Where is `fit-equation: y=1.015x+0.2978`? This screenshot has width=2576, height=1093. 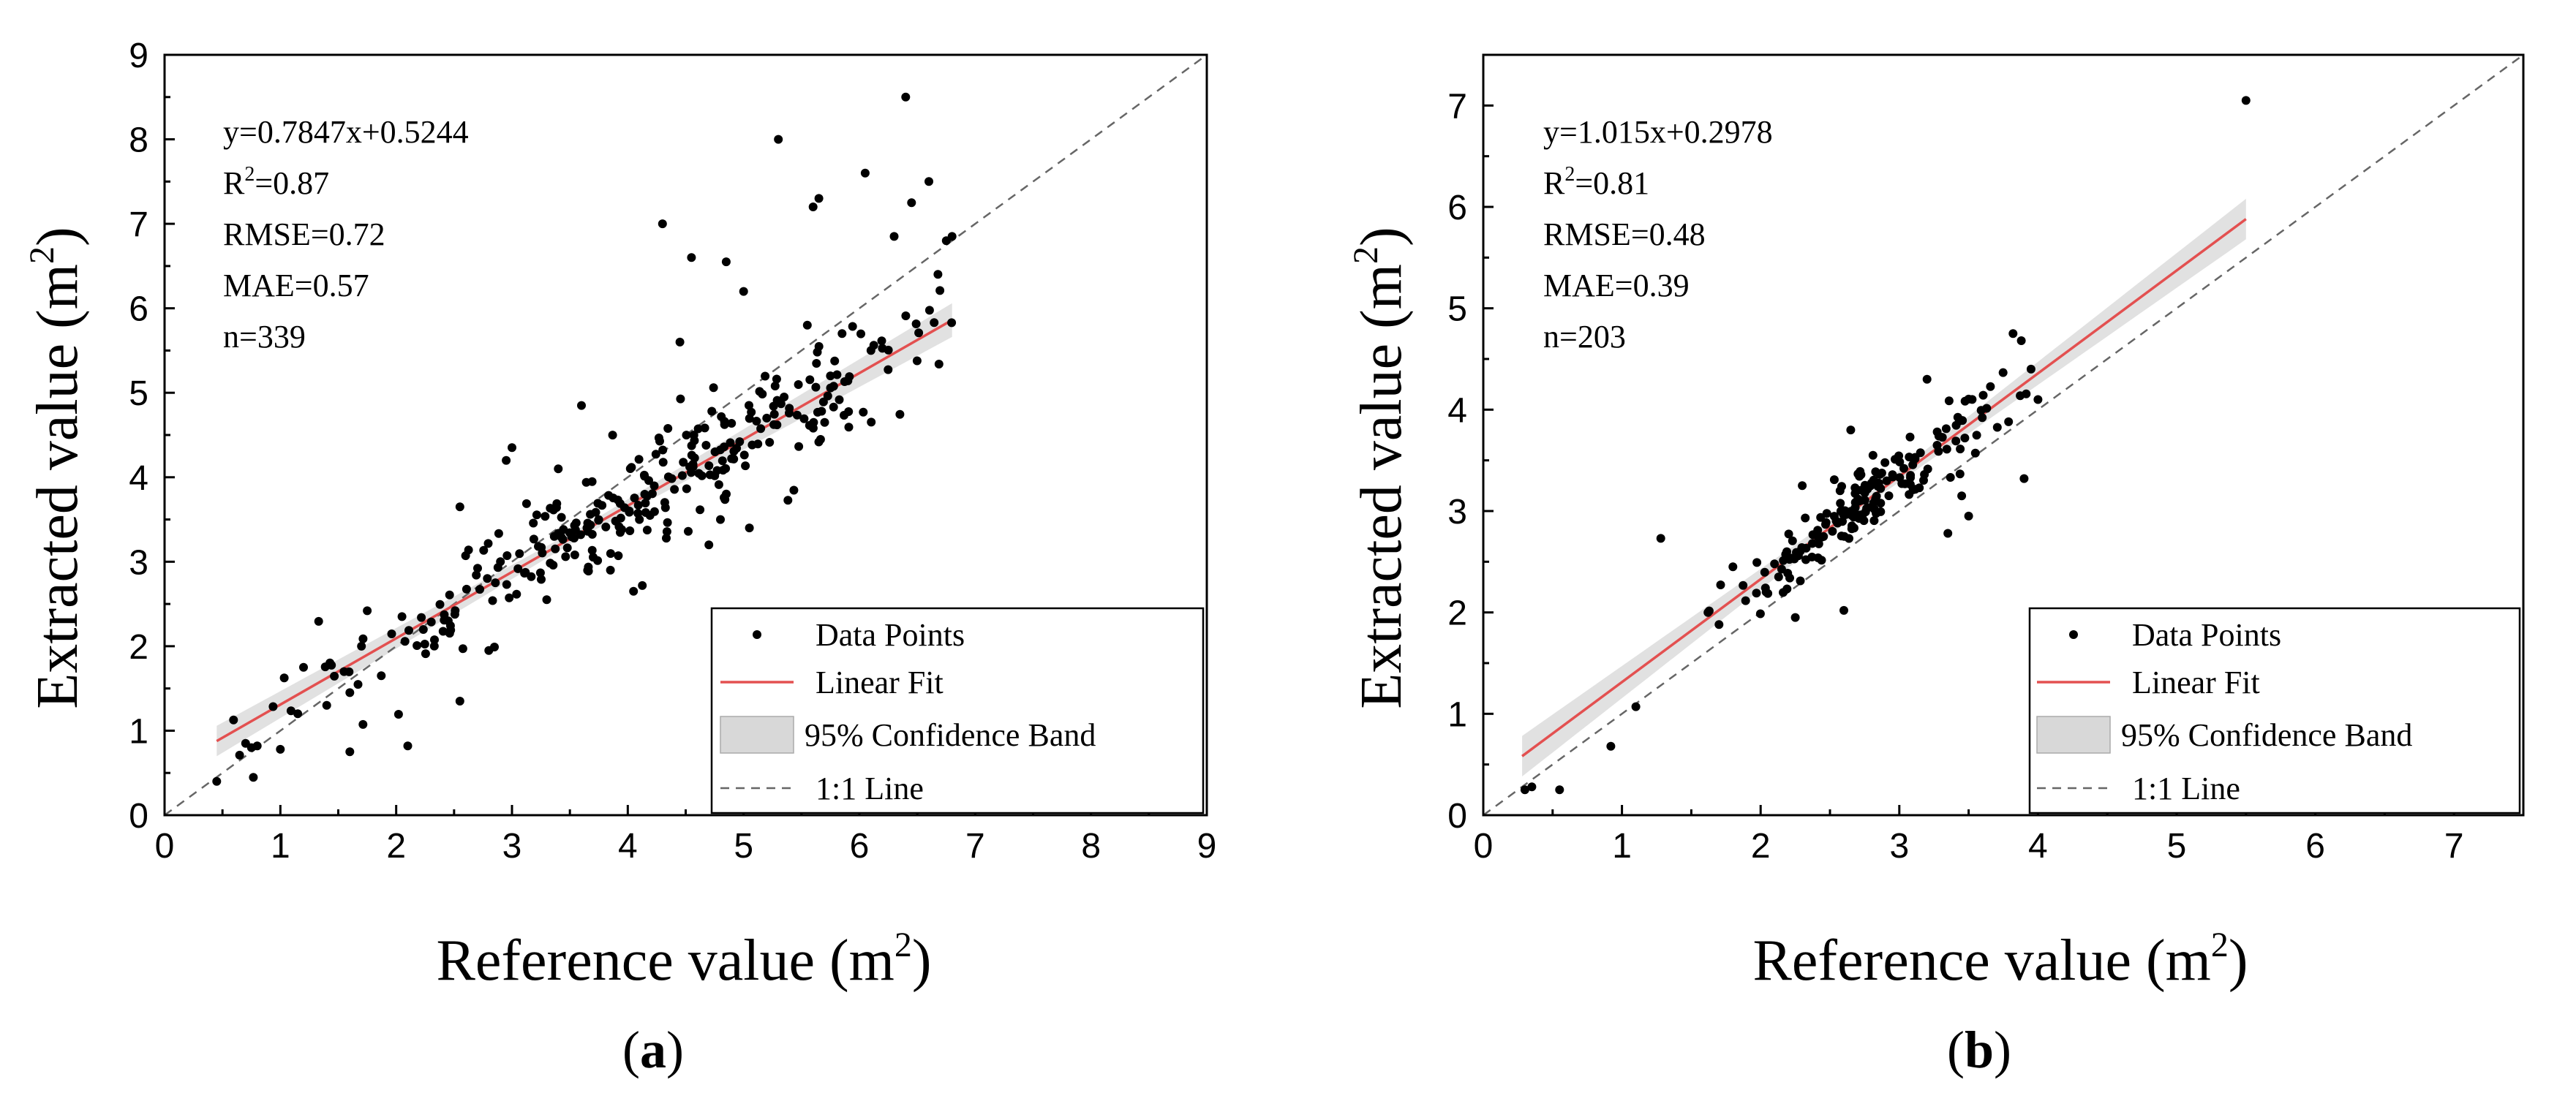
fit-equation: y=1.015x+0.2978 is located at coordinates (1658, 132).